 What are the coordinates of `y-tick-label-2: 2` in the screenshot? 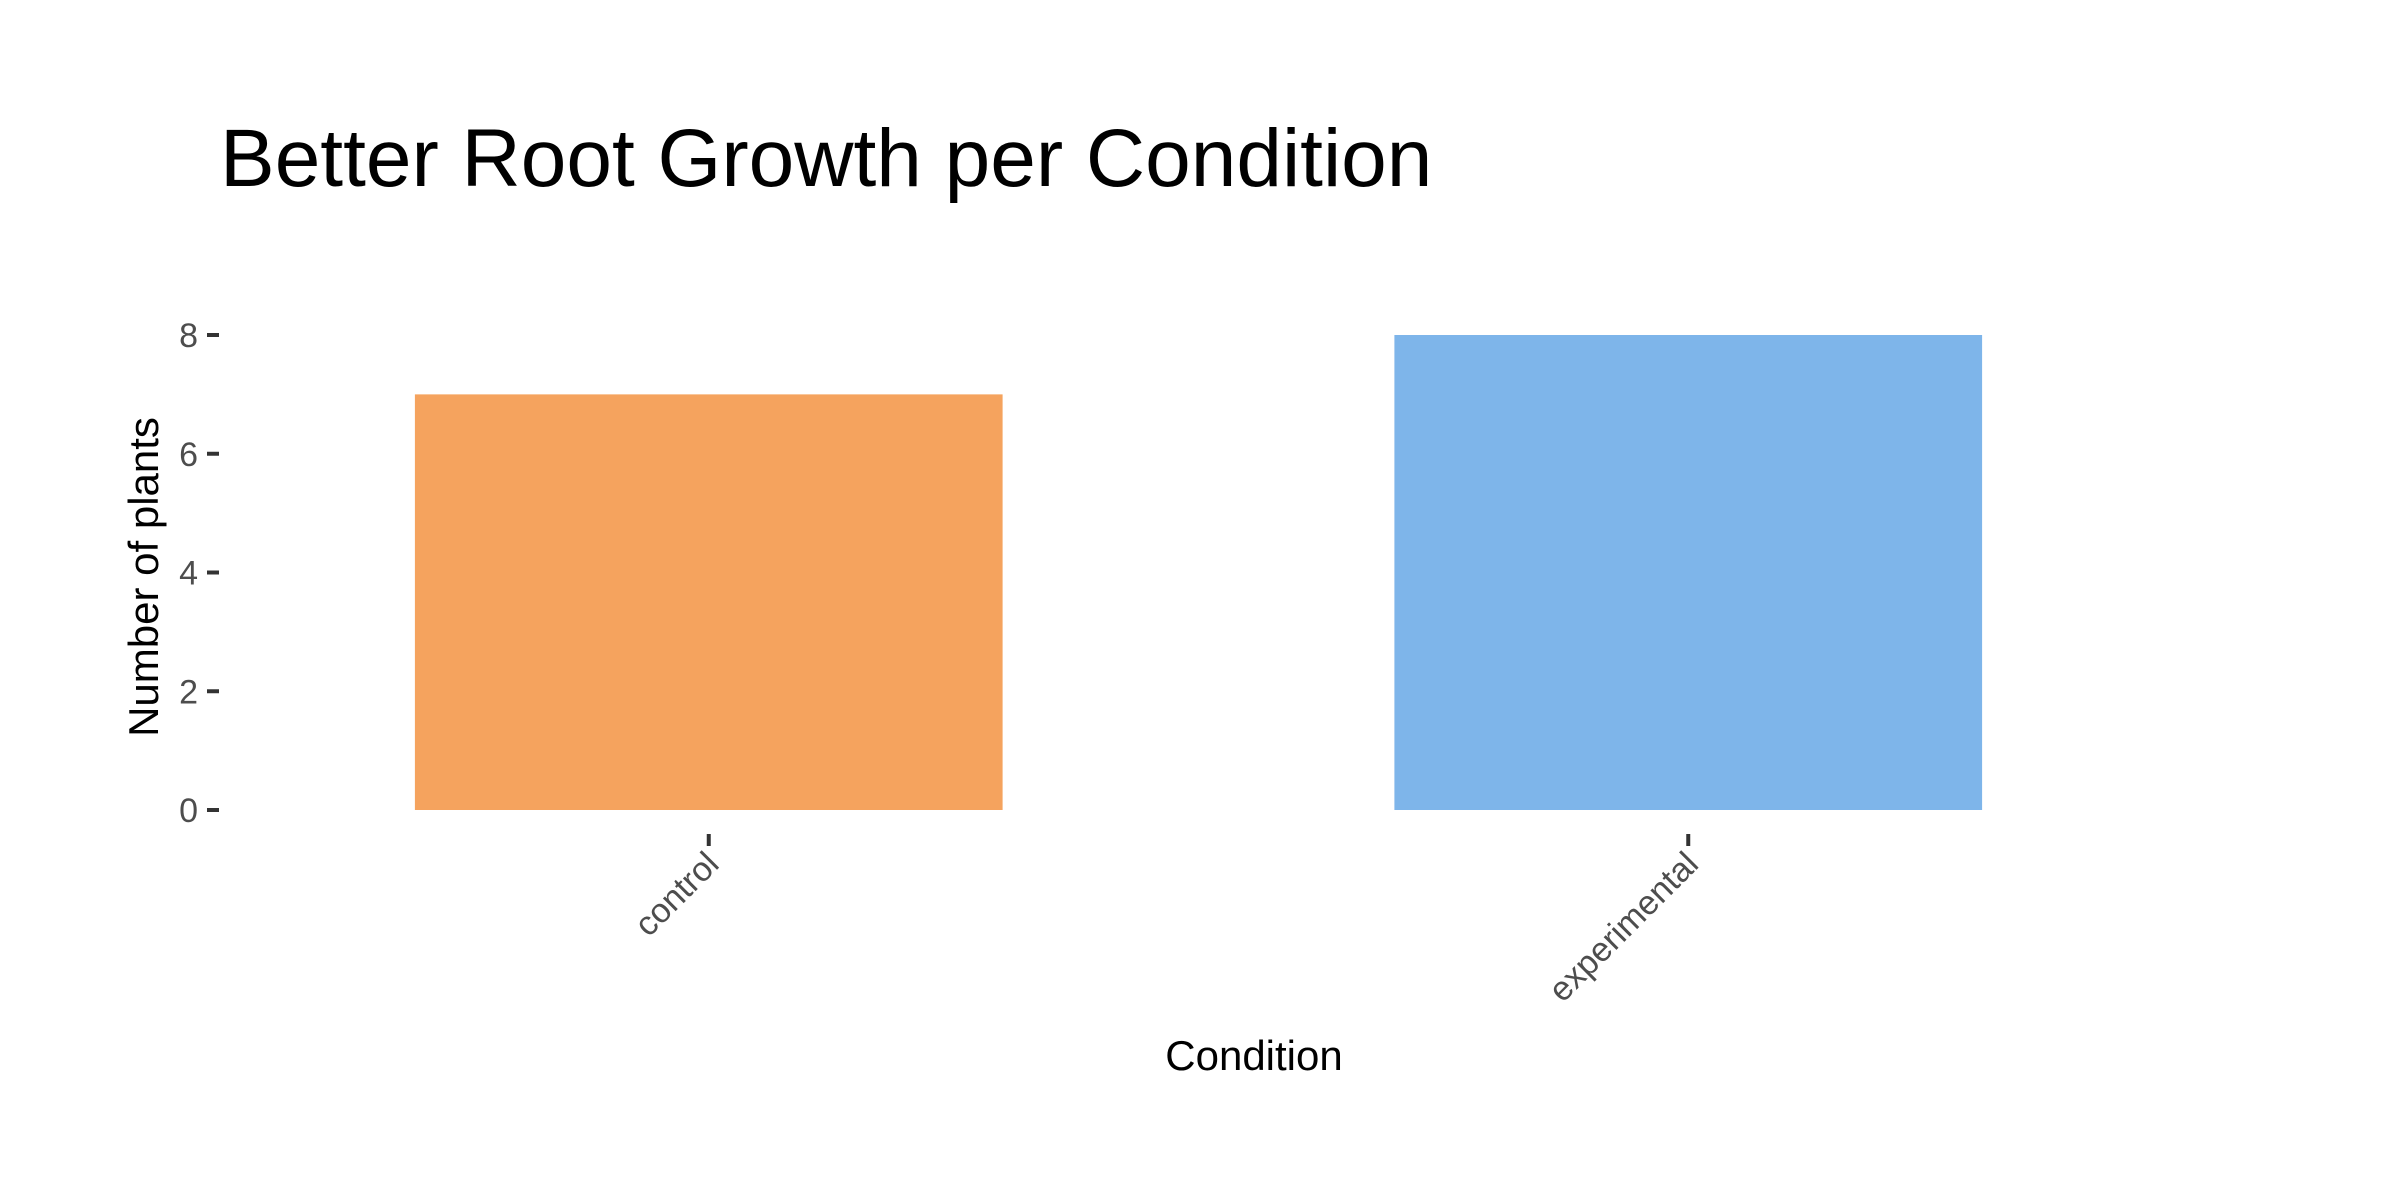 It's located at (188, 692).